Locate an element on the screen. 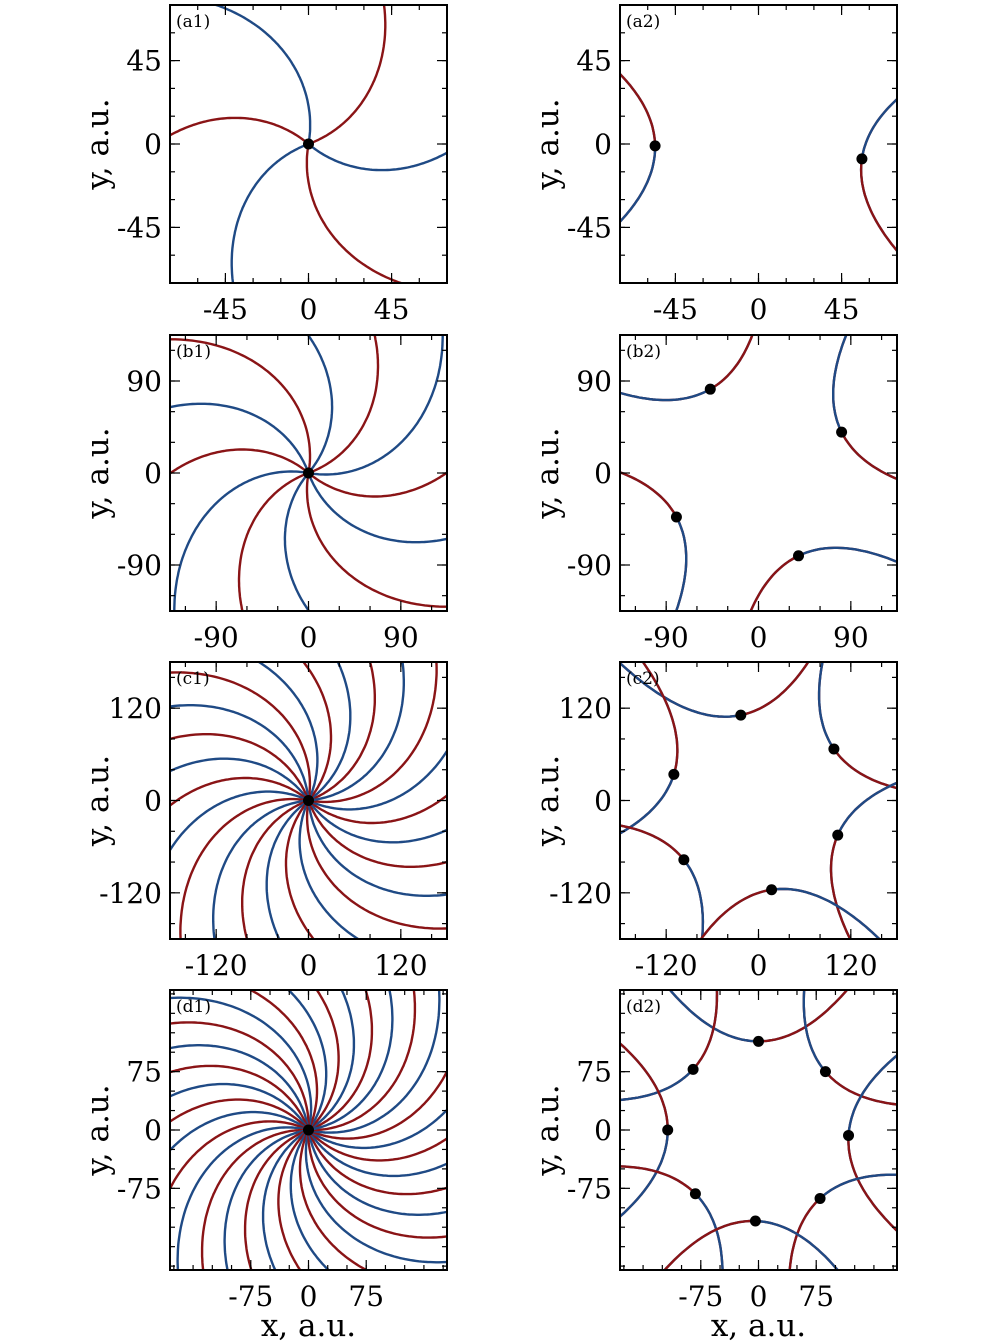 The width and height of the screenshot is (997, 1343). panel-tag: (b1) is located at coordinates (193, 352).